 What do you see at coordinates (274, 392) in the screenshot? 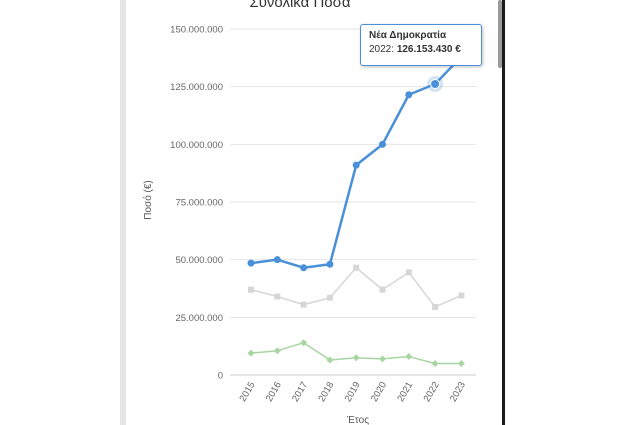
I see `x-tick-label: 2016` at bounding box center [274, 392].